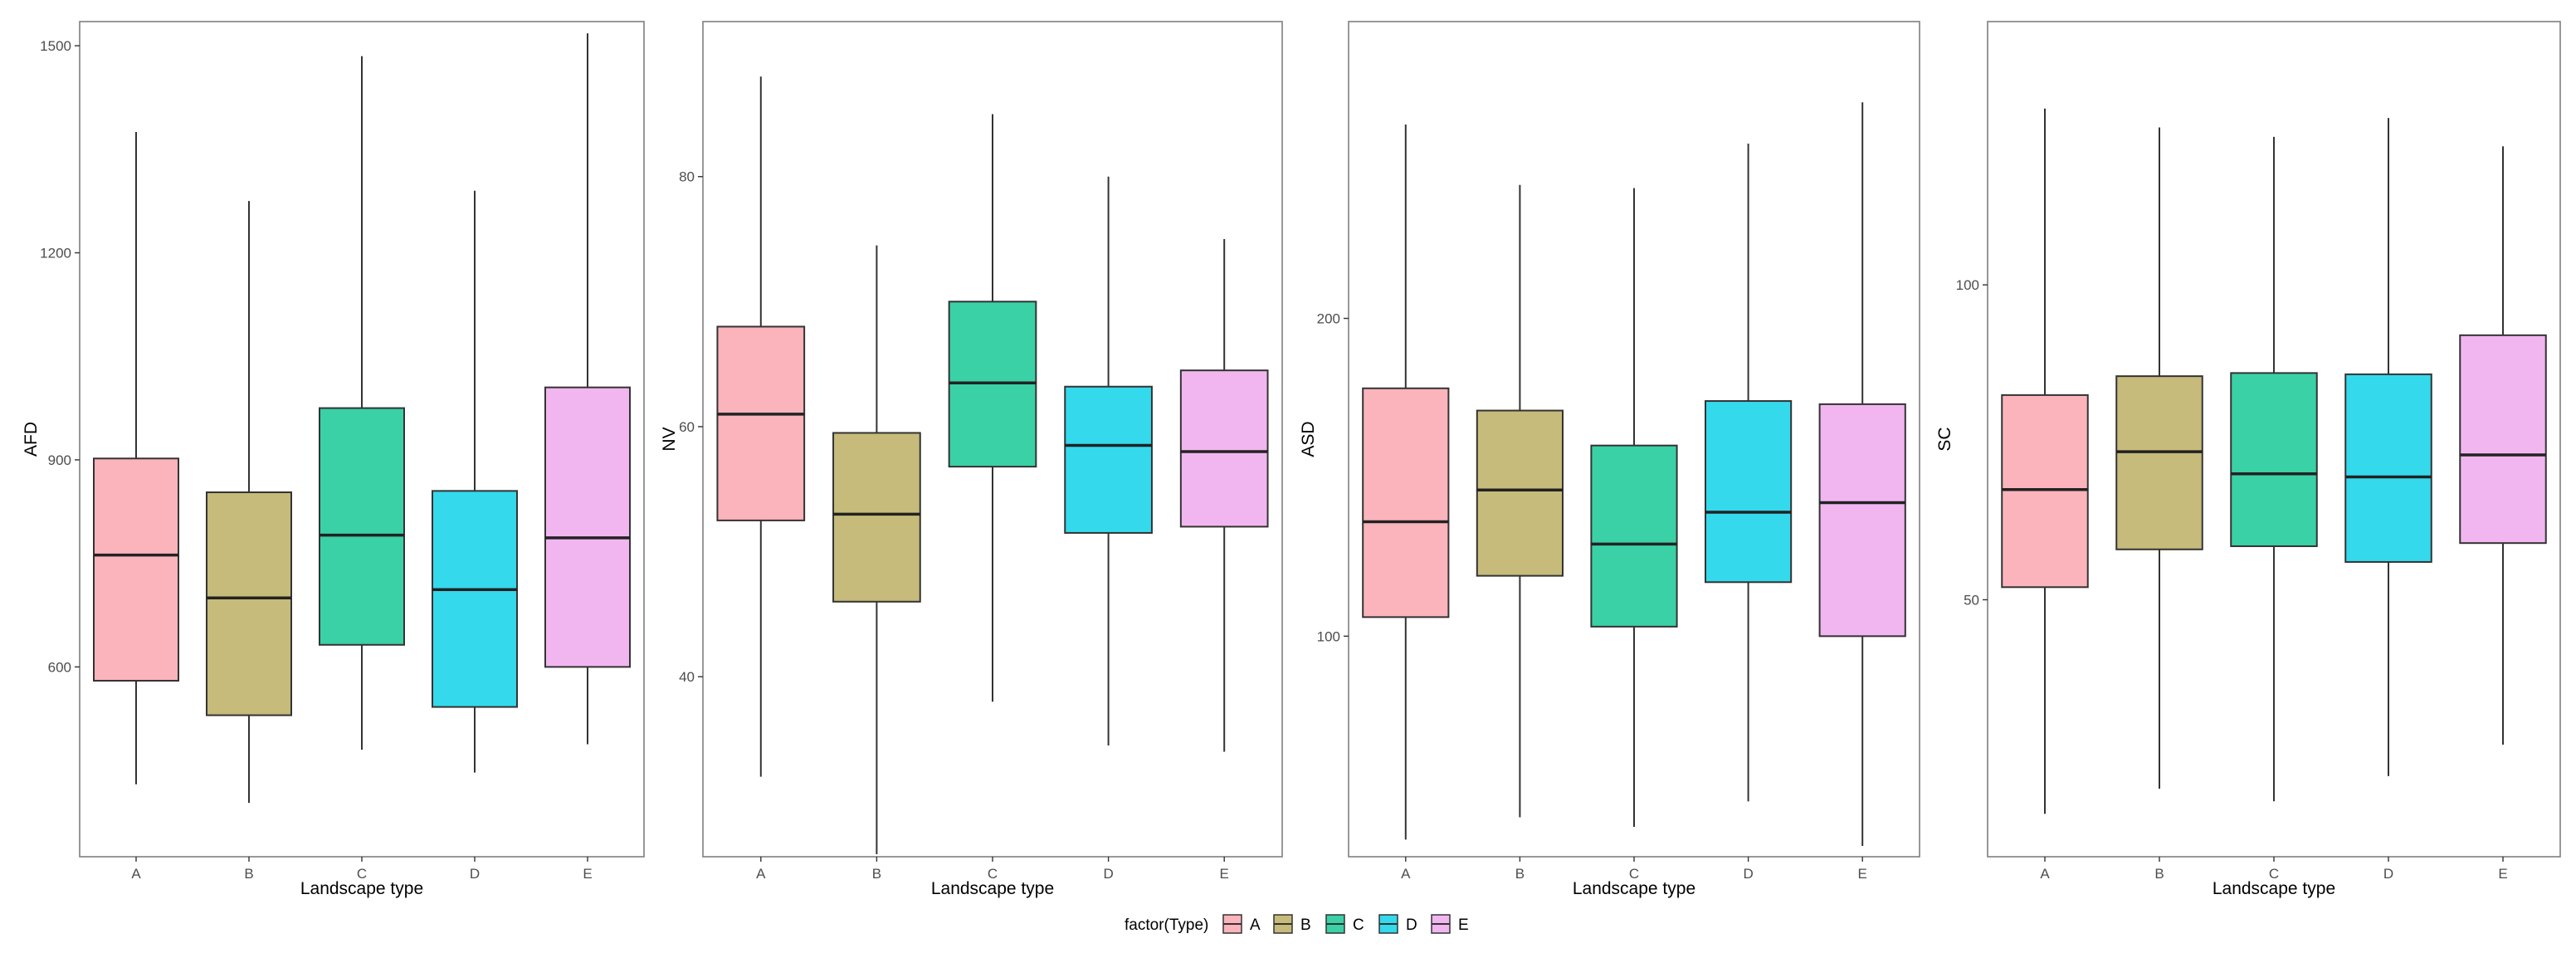 The width and height of the screenshot is (2576, 958). I want to click on y-tick-label: 600, so click(60, 667).